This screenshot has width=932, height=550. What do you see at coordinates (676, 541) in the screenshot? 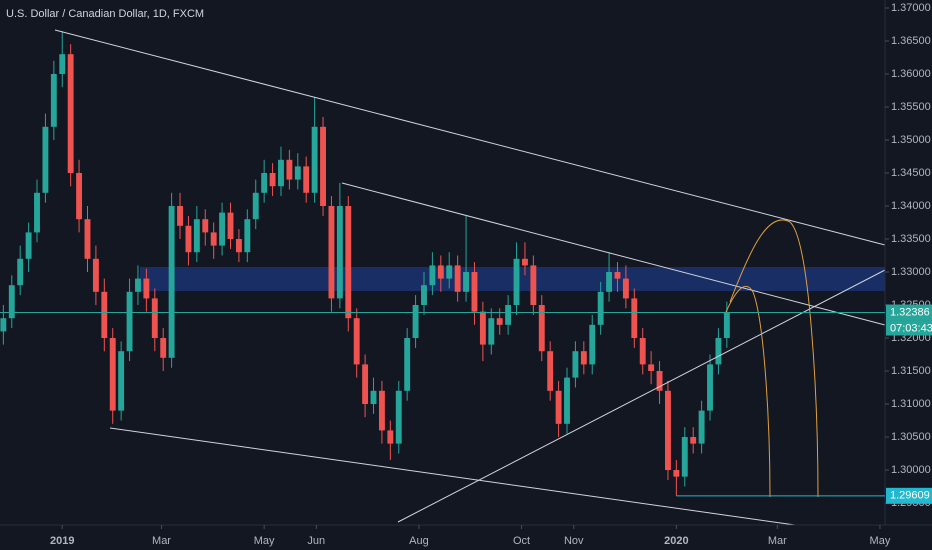
I see `x-tick-label: 2020` at bounding box center [676, 541].